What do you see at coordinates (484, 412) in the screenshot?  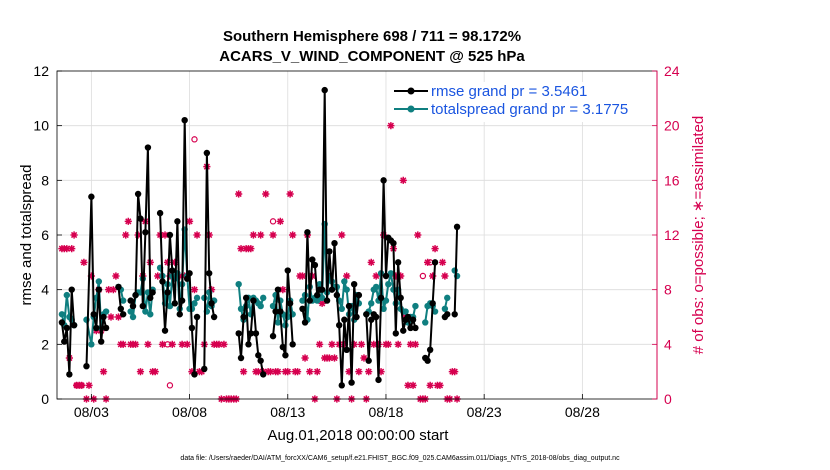 I see `x-tick-label: 08/23` at bounding box center [484, 412].